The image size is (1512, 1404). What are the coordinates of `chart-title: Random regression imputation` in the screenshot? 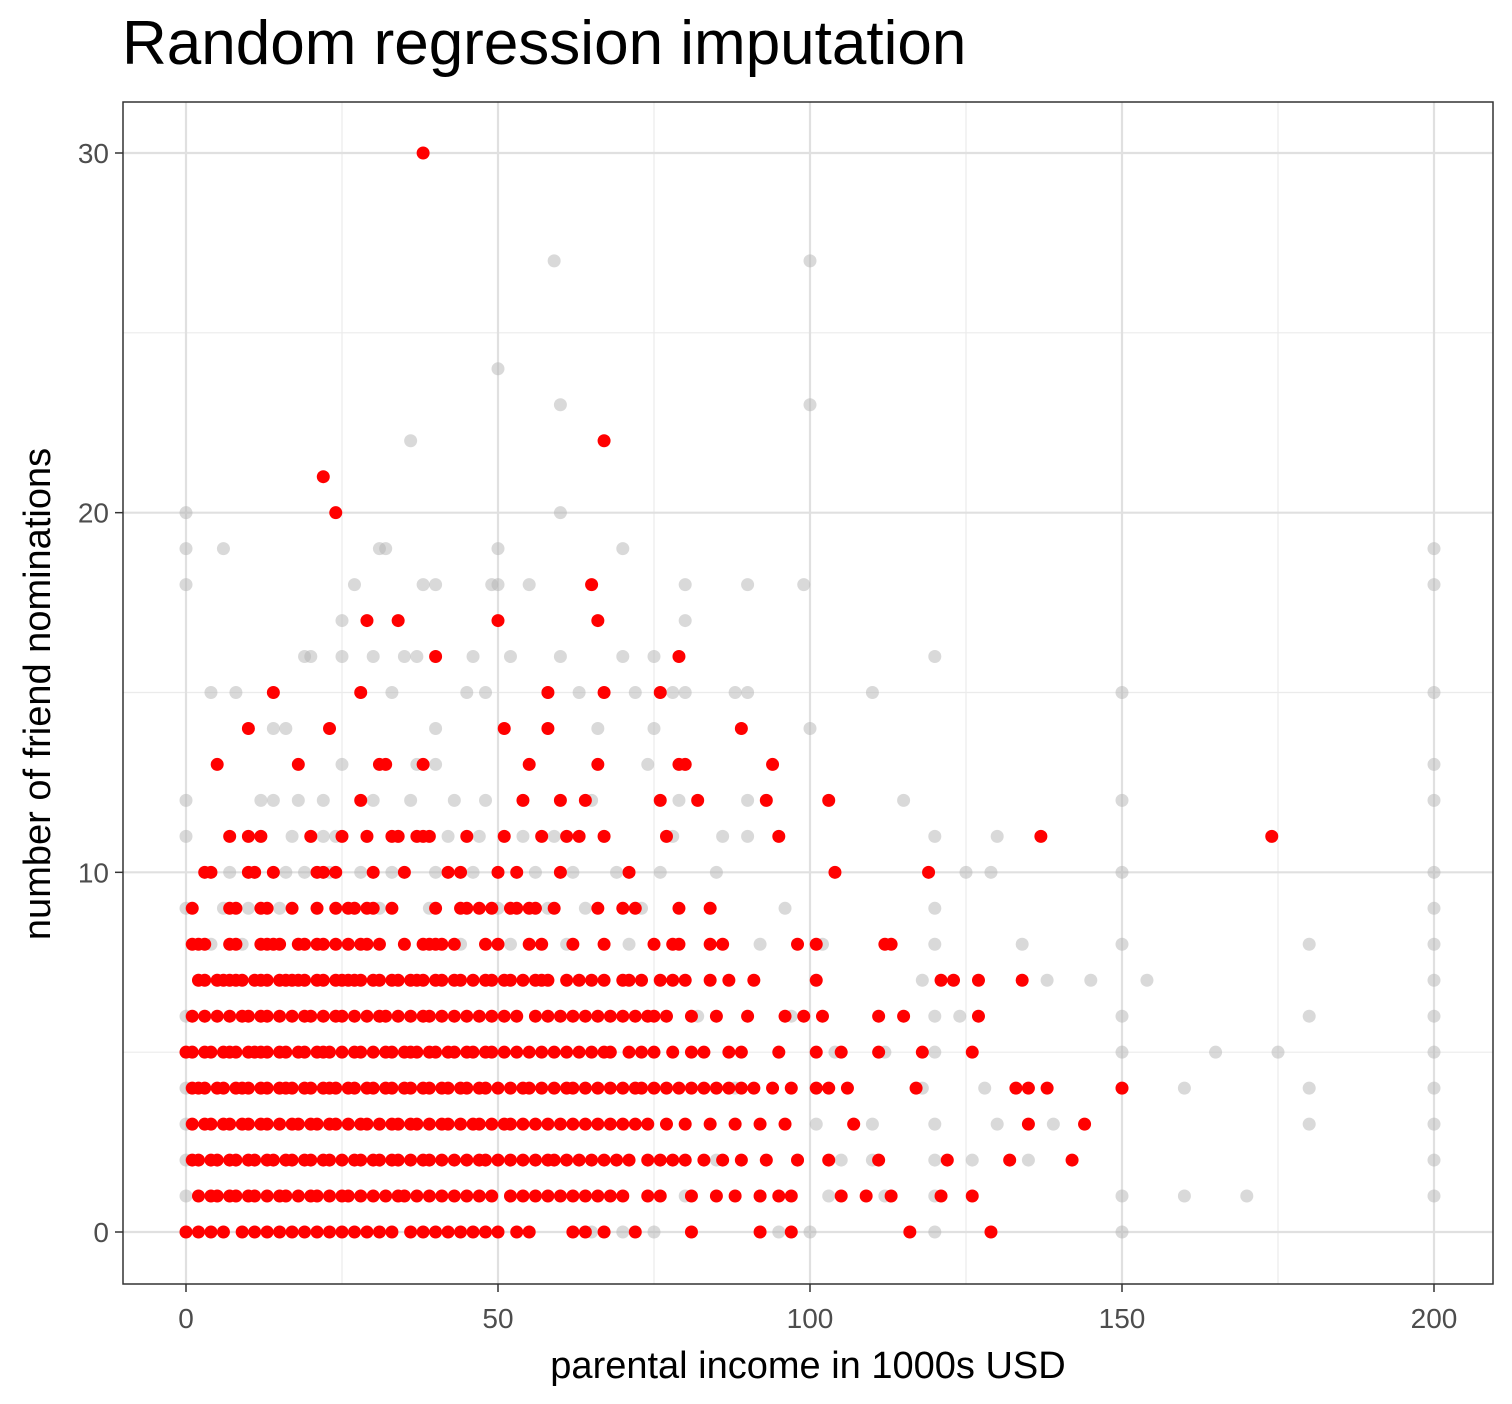 It's located at (544, 43).